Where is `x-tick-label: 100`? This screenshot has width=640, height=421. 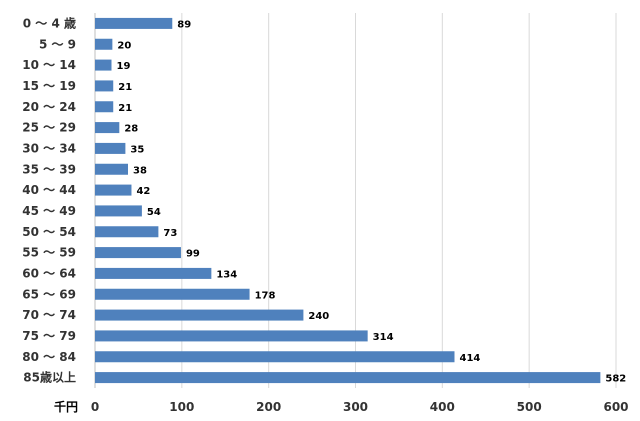
x-tick-label: 100 is located at coordinates (181, 407).